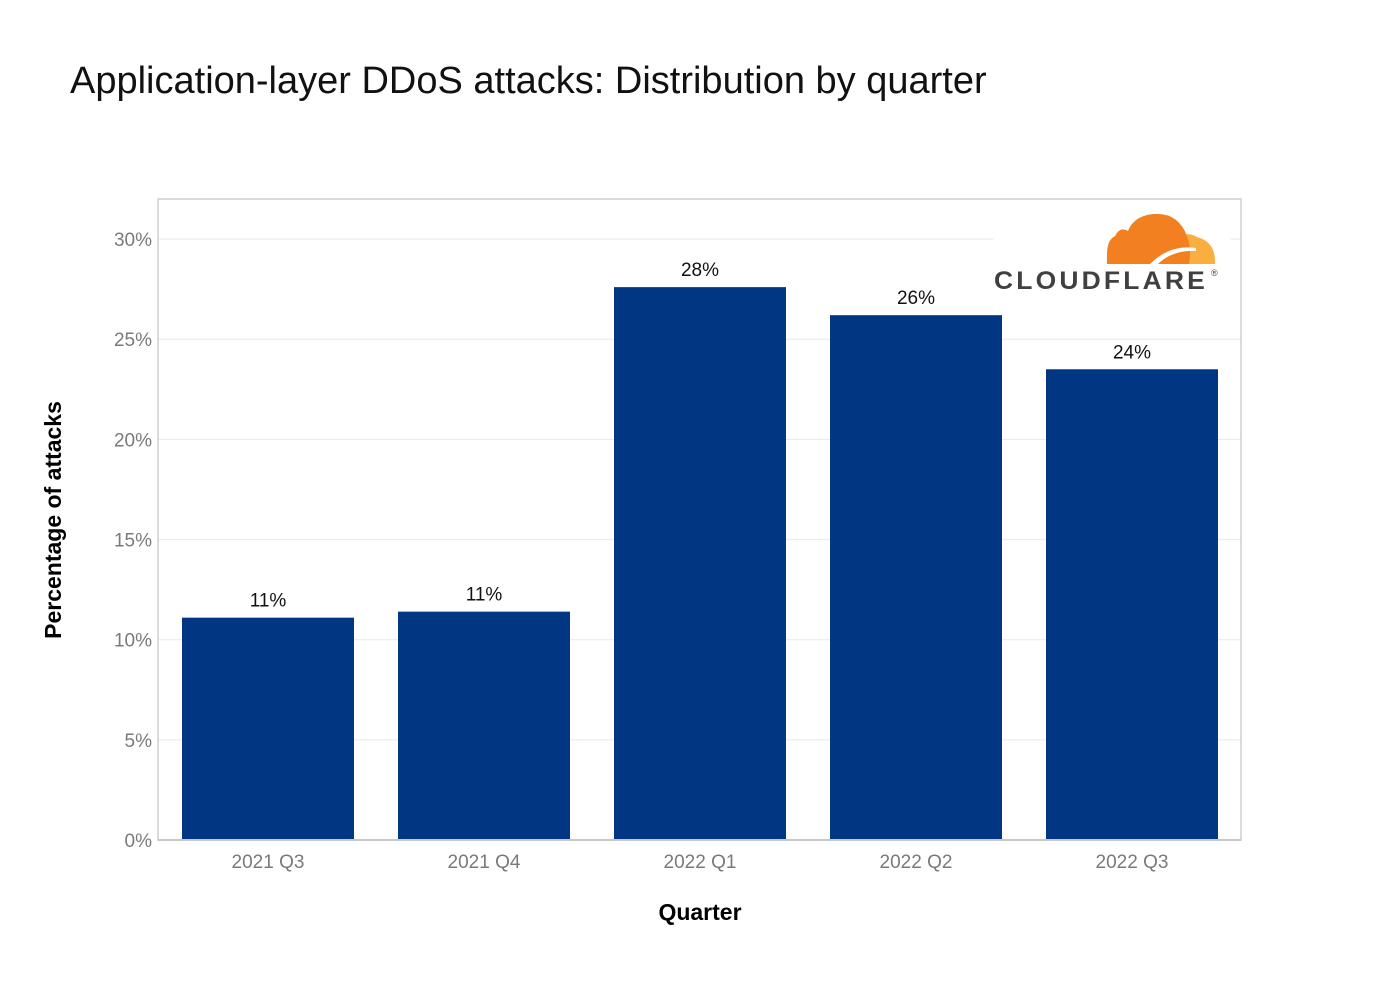 This screenshot has height=1000, width=1400. Describe the element at coordinates (139, 741) in the screenshot. I see `y-tick-label: 5%` at that location.